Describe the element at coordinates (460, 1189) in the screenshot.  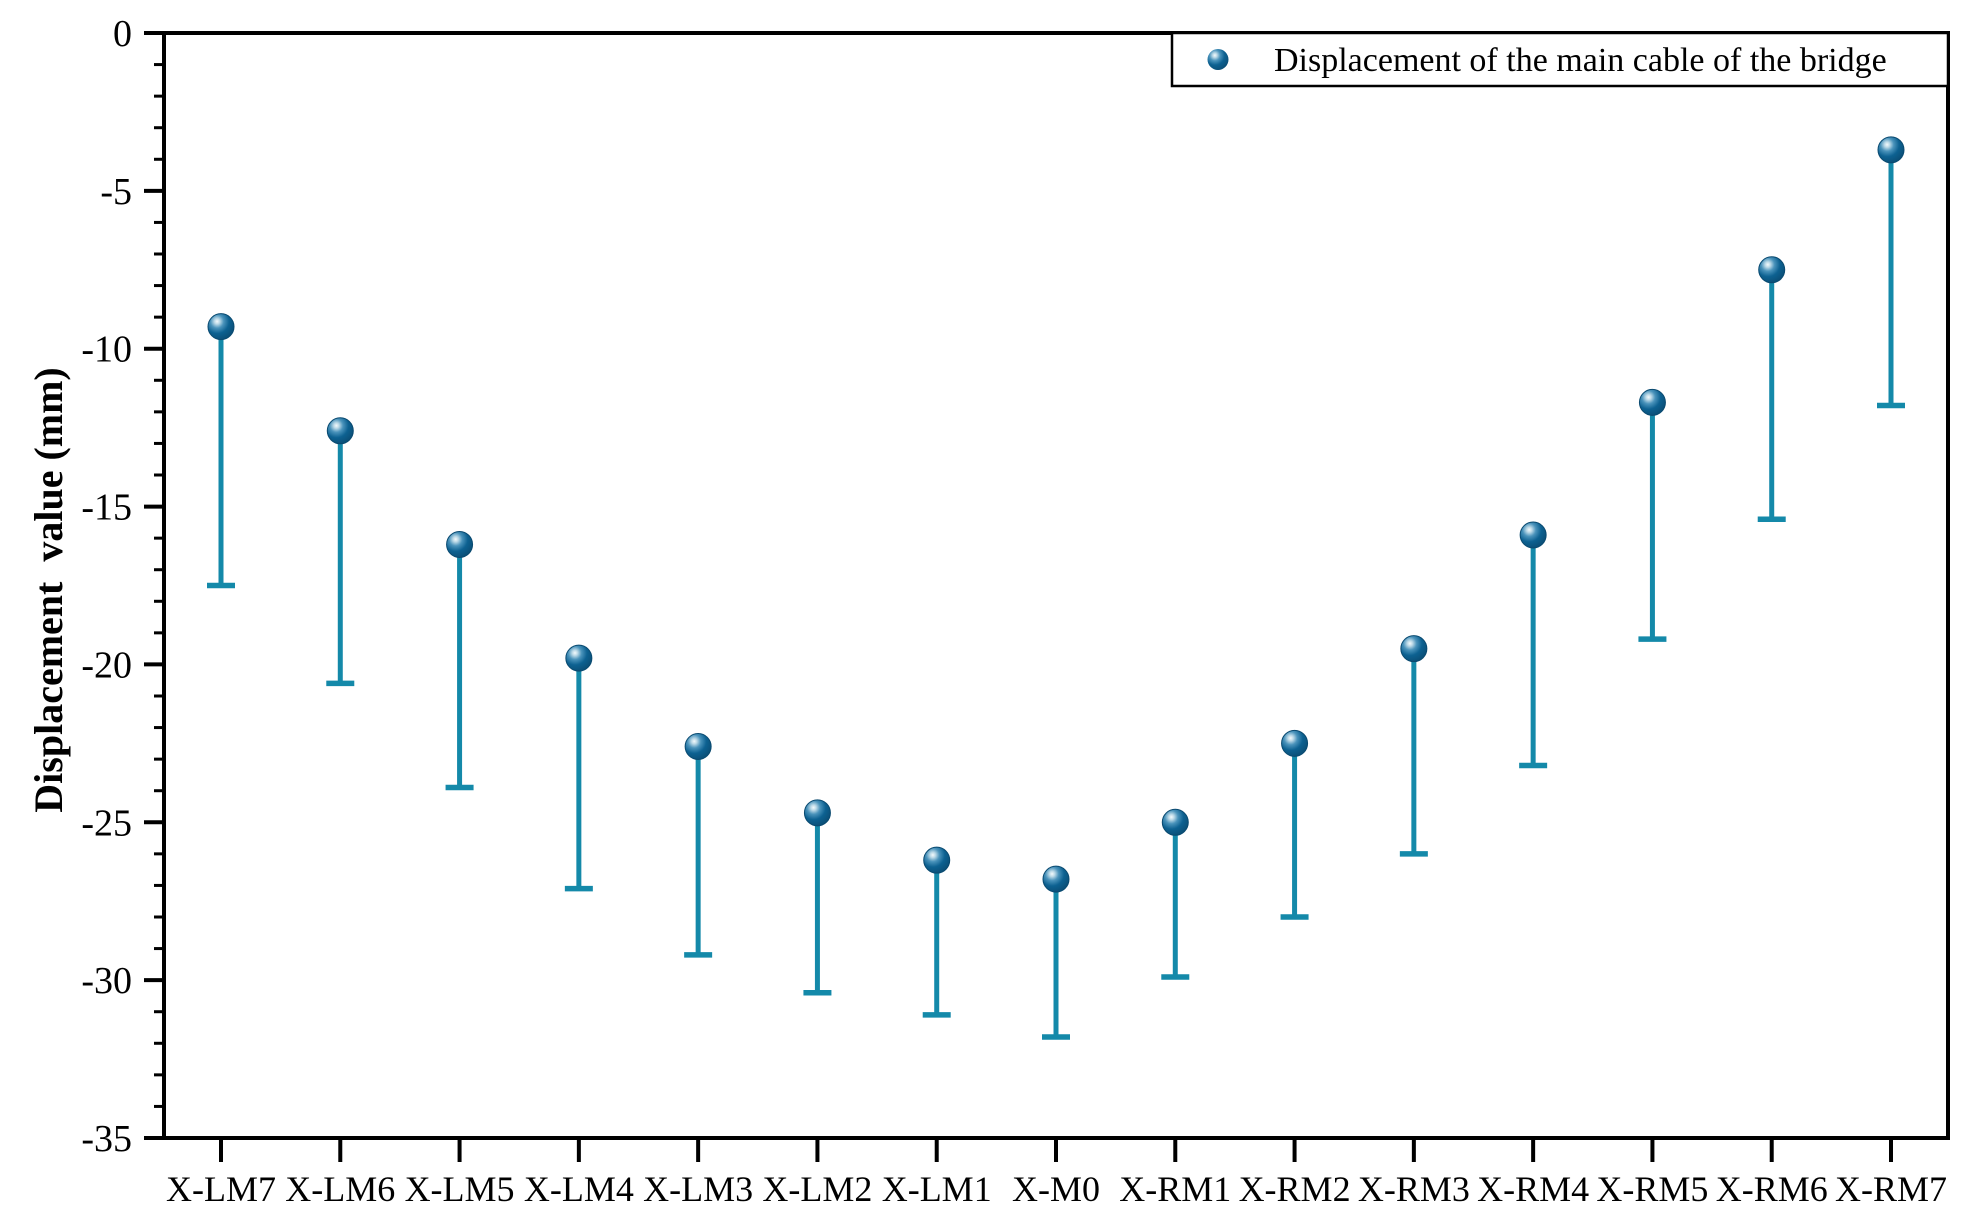
I see `x-axis-tick-label: X-LM5` at that location.